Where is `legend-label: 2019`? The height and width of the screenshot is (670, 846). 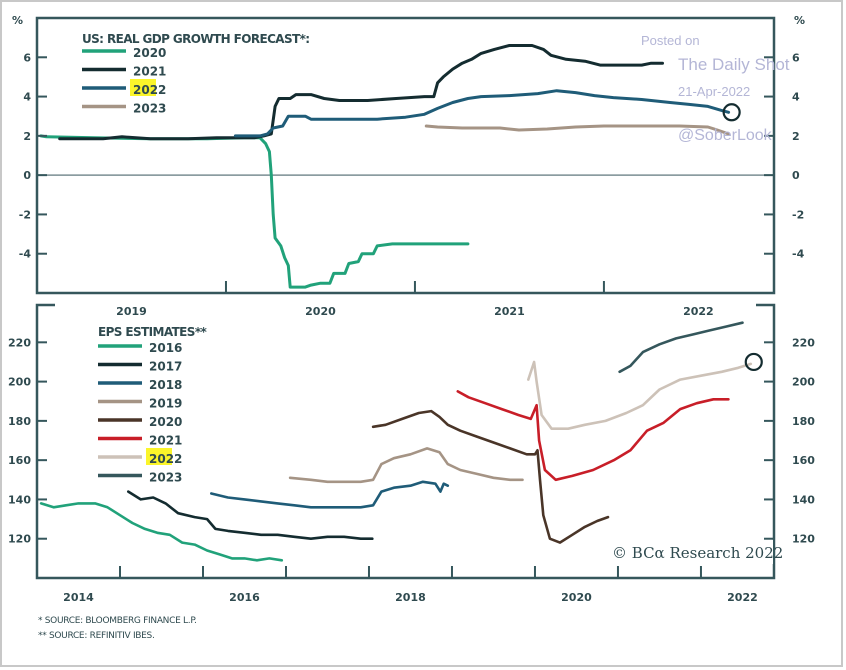
legend-label: 2019 is located at coordinates (165, 404).